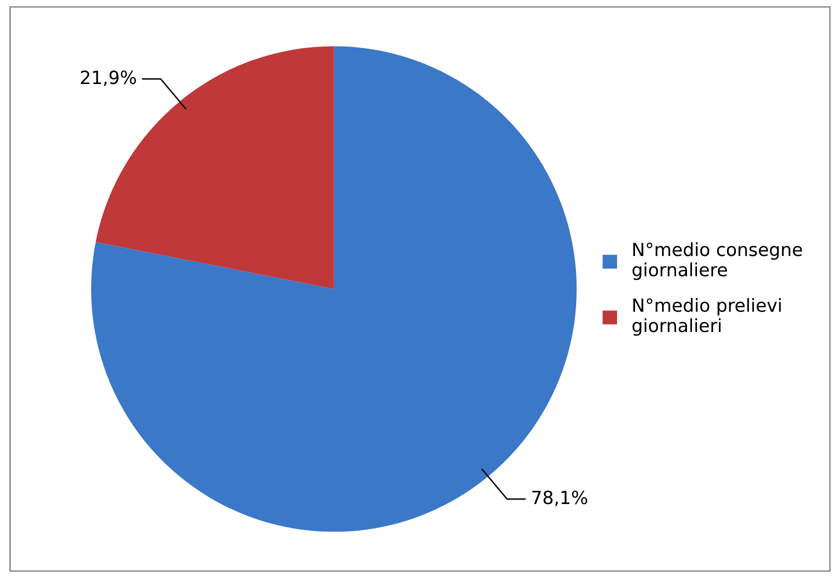 This screenshot has height=578, width=840. Describe the element at coordinates (706, 317) in the screenshot. I see `legend-label: N°medio prelievi giornalieri` at that location.